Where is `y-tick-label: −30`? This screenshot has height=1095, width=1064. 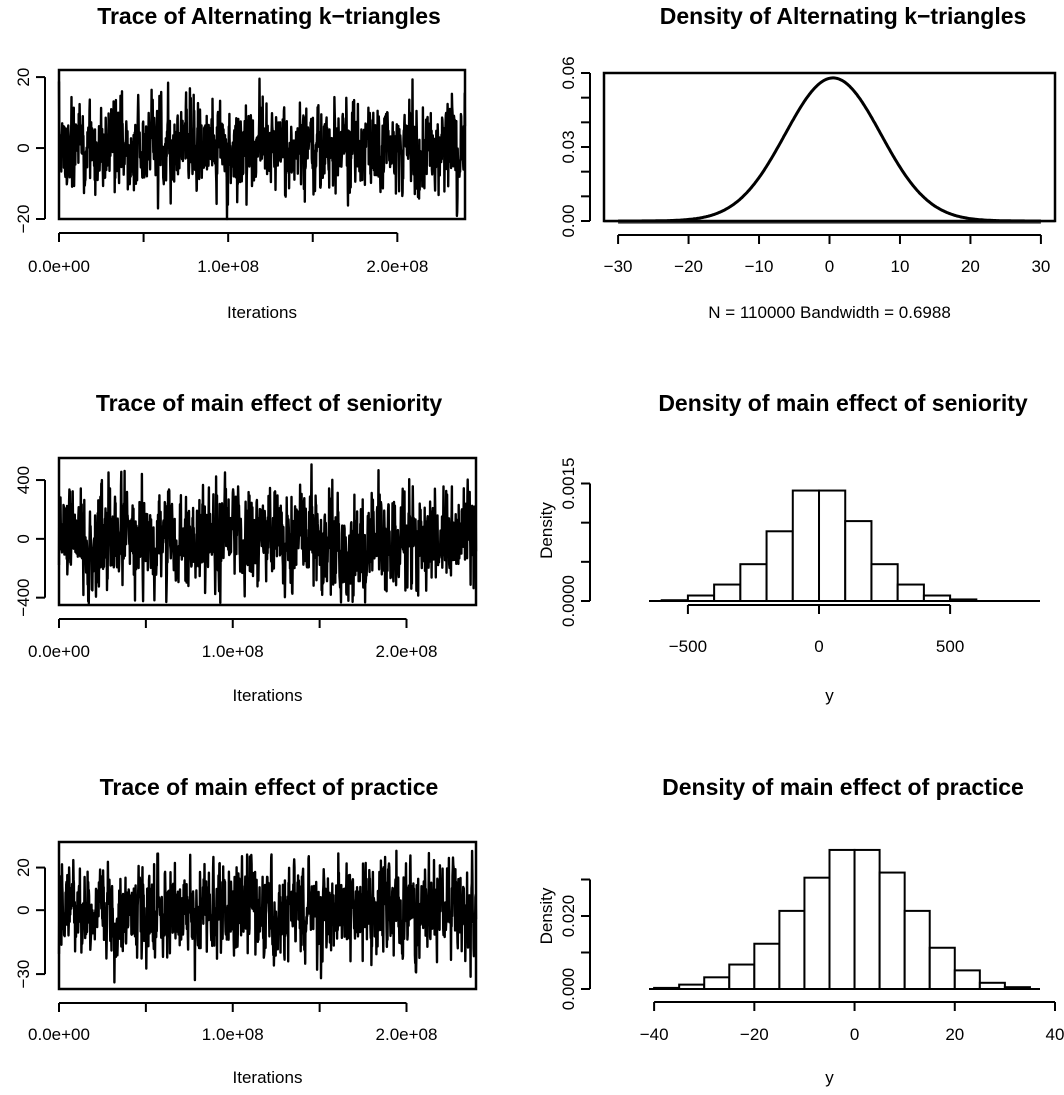 y-tick-label: −30 is located at coordinates (23, 974).